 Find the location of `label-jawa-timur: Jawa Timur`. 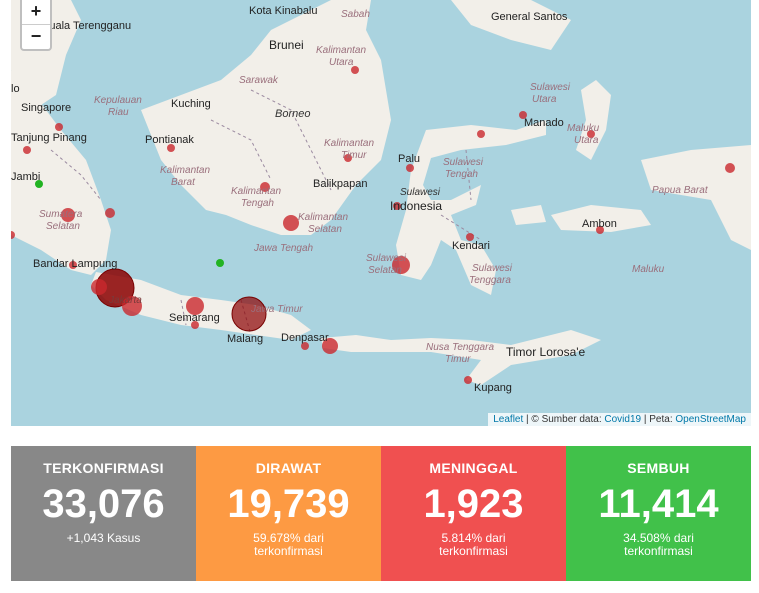

label-jawa-timur: Jawa Timur is located at coordinates (277, 309).